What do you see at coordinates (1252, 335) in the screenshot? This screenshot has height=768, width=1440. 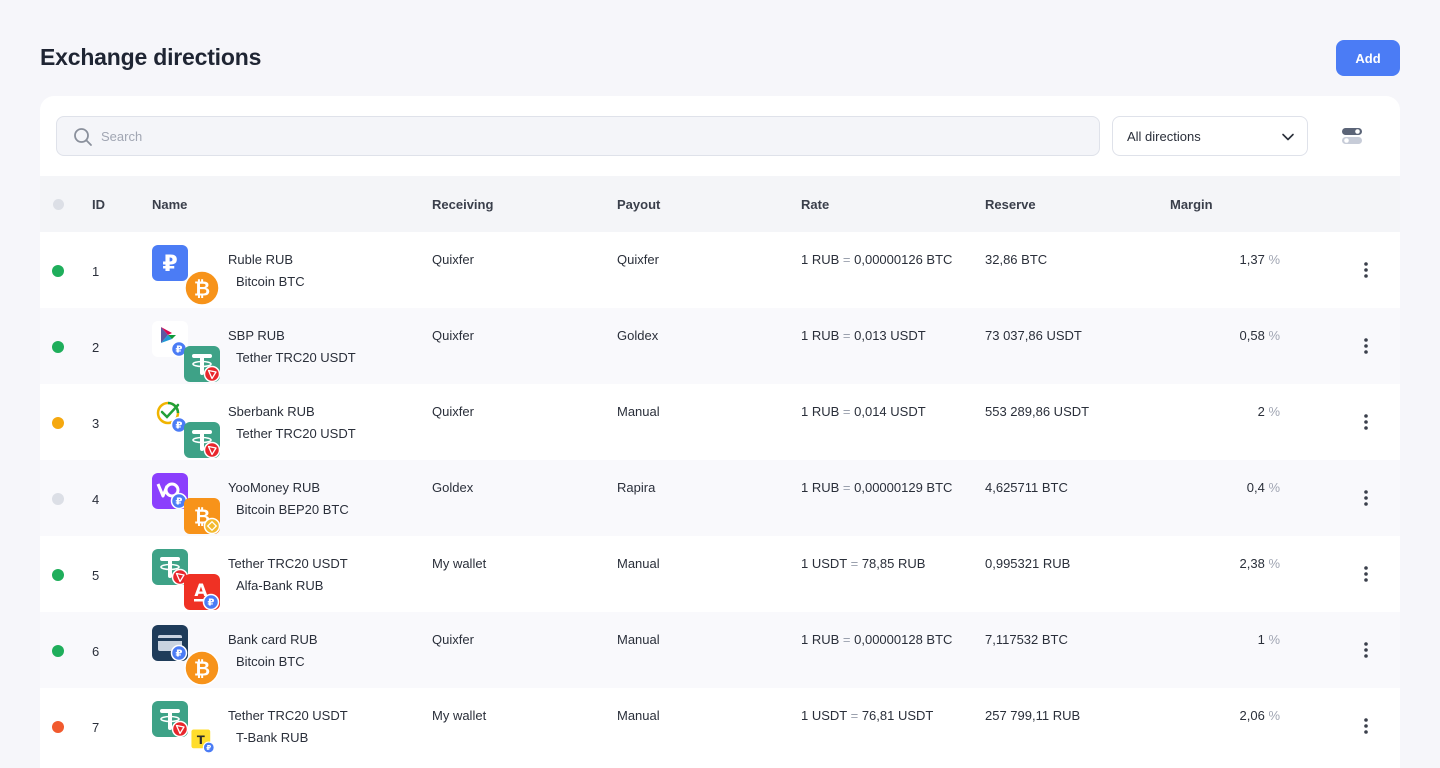 I see `margin-number: 0,58` at bounding box center [1252, 335].